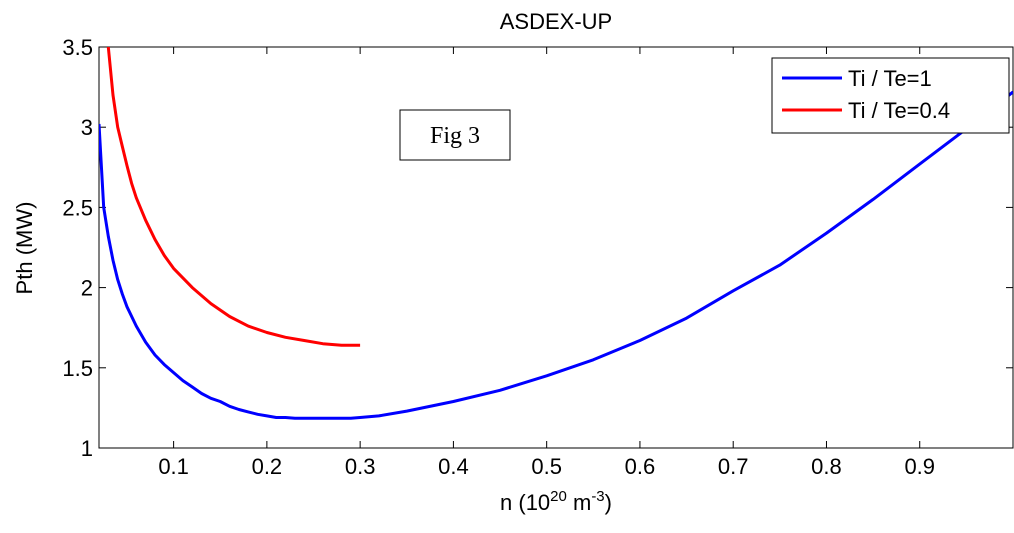  What do you see at coordinates (360, 466) in the screenshot?
I see `x-tick-label: 0.3` at bounding box center [360, 466].